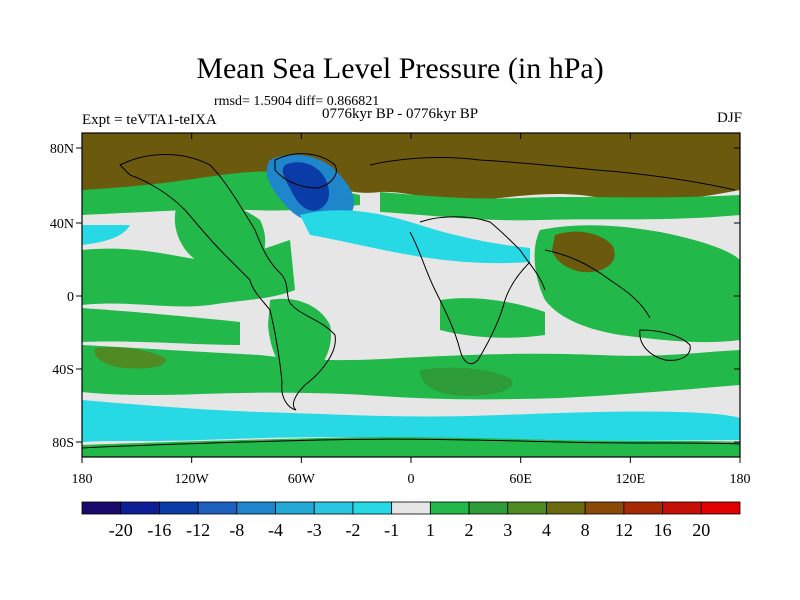 Image resolution: width=800 pixels, height=600 pixels. Describe the element at coordinates (411, 479) in the screenshot. I see `lon-tick-label: 0` at that location.